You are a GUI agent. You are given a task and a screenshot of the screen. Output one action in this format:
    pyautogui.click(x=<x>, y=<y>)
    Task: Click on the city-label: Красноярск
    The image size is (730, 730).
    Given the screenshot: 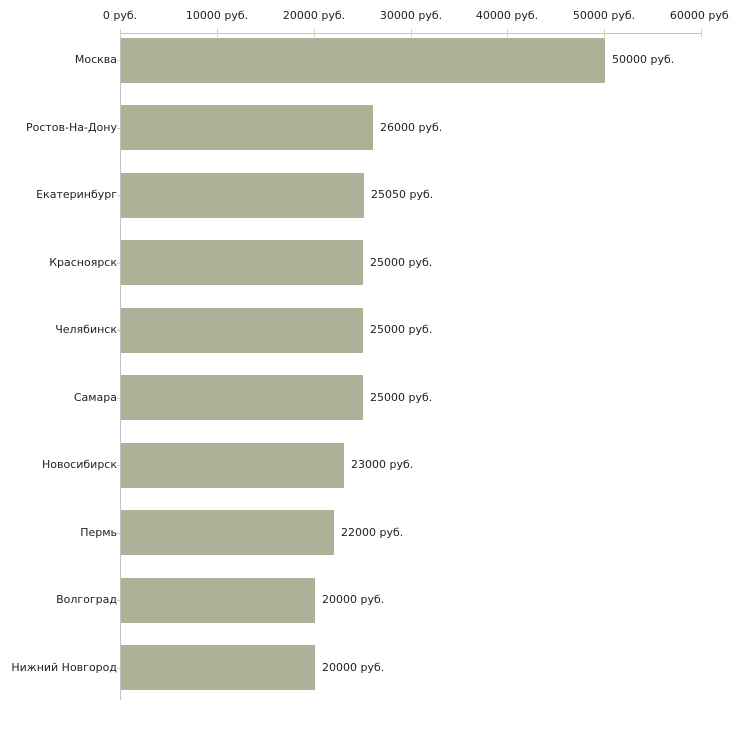 What is the action you would take?
    pyautogui.click(x=83, y=262)
    